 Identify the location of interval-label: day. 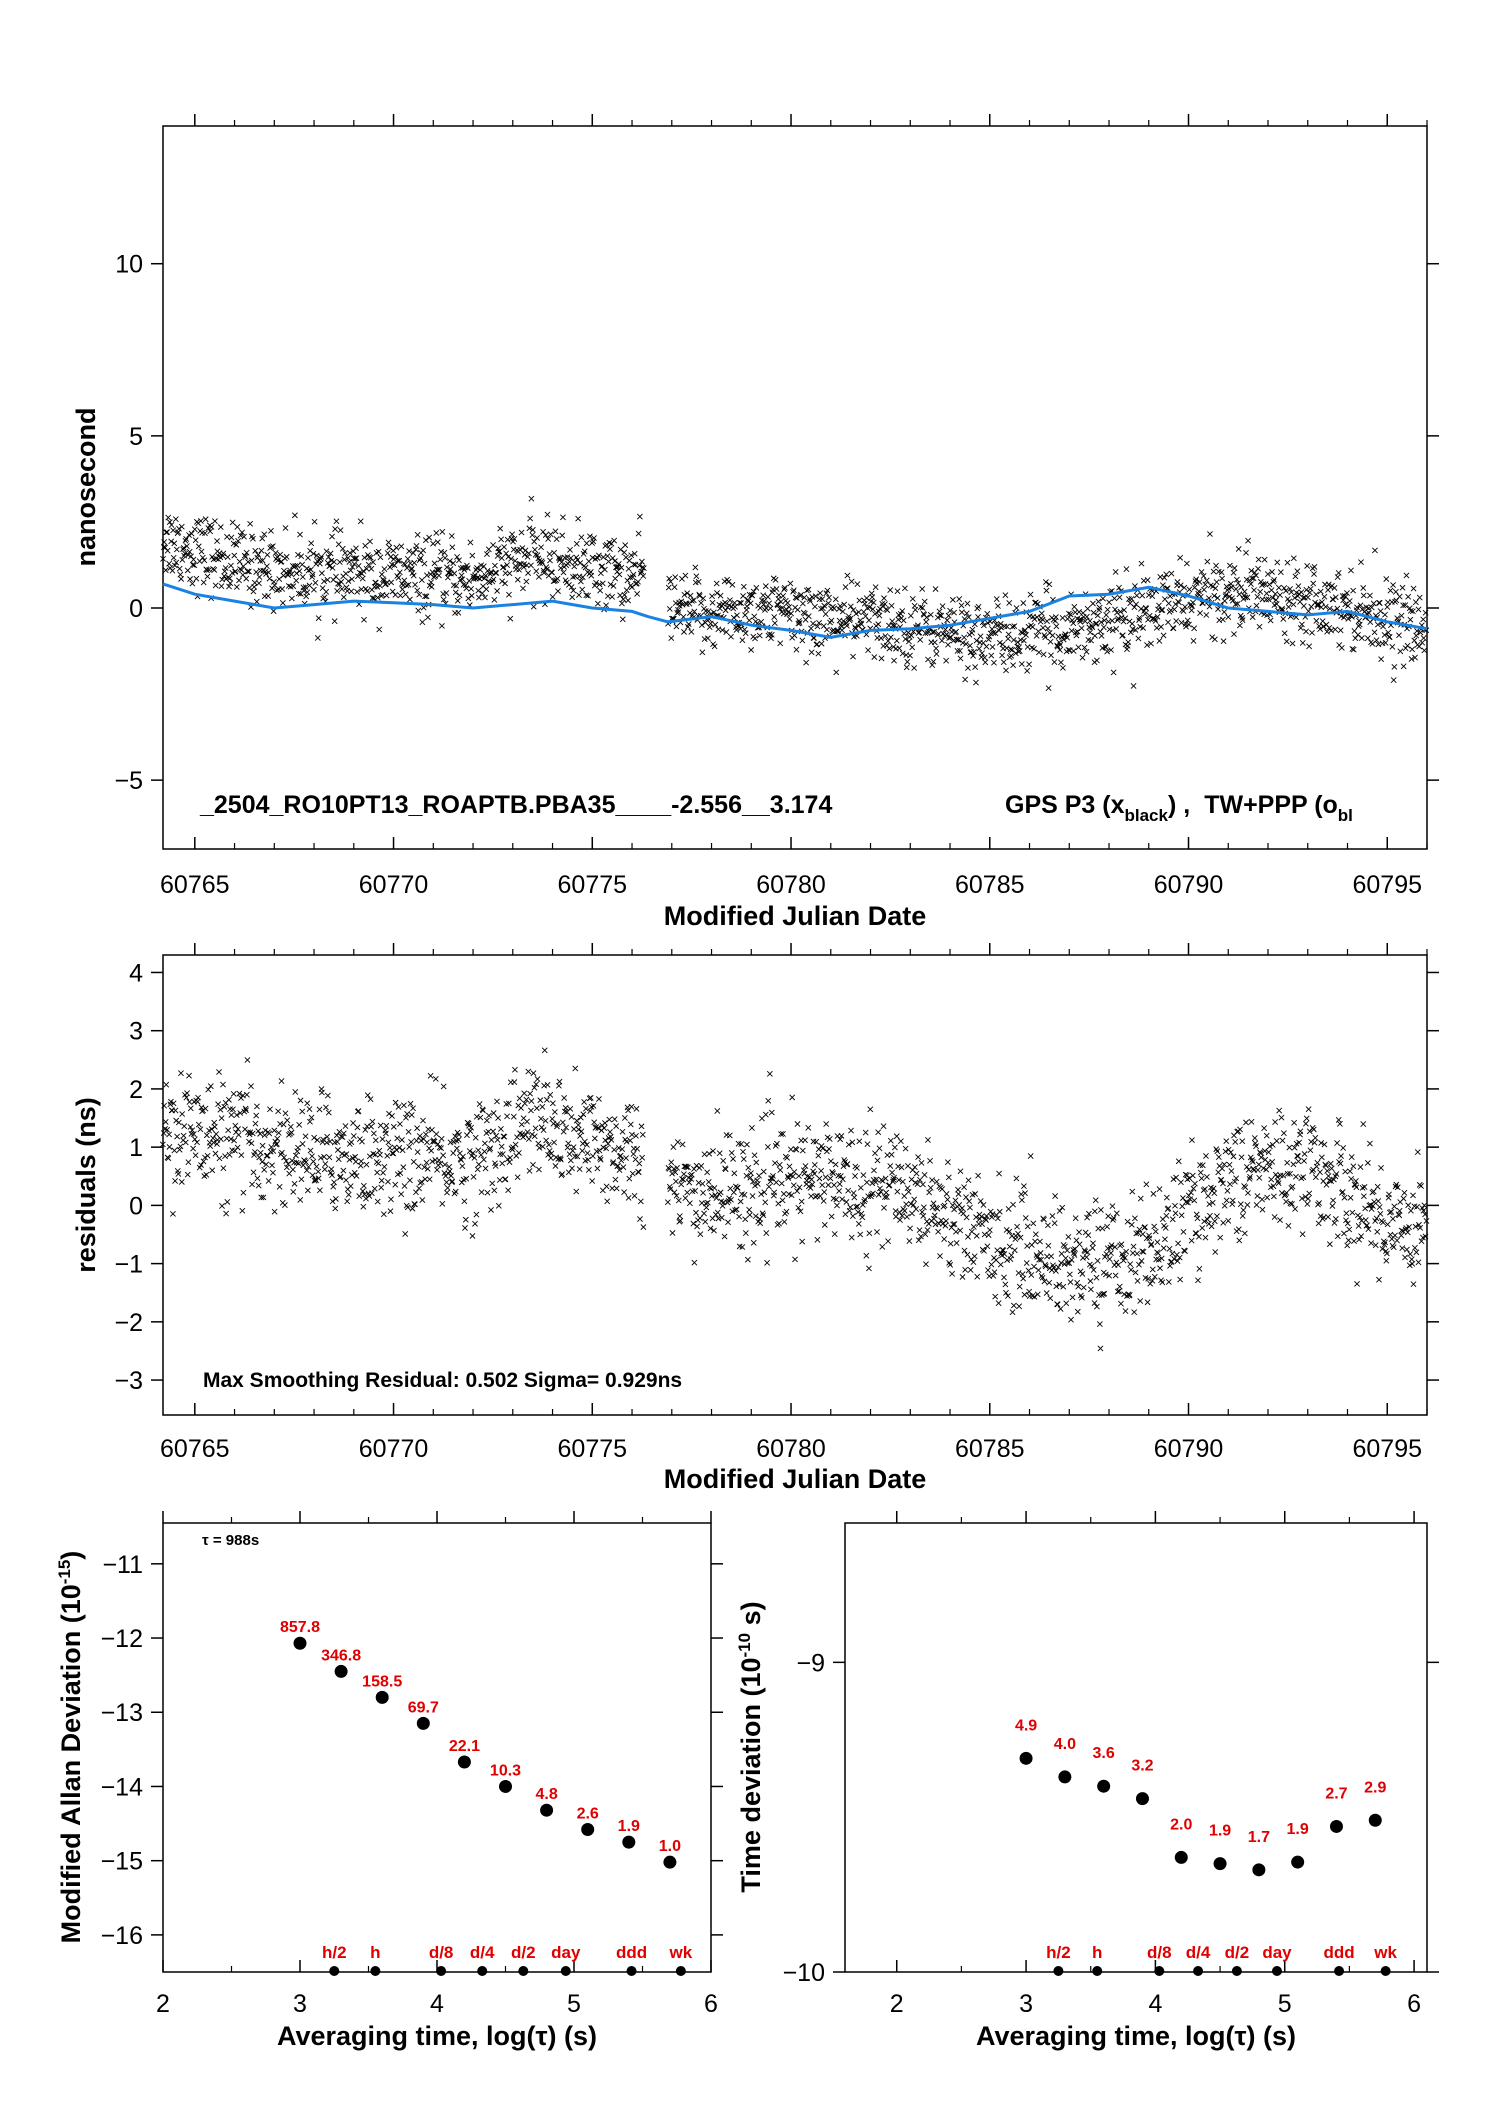
(566, 1952).